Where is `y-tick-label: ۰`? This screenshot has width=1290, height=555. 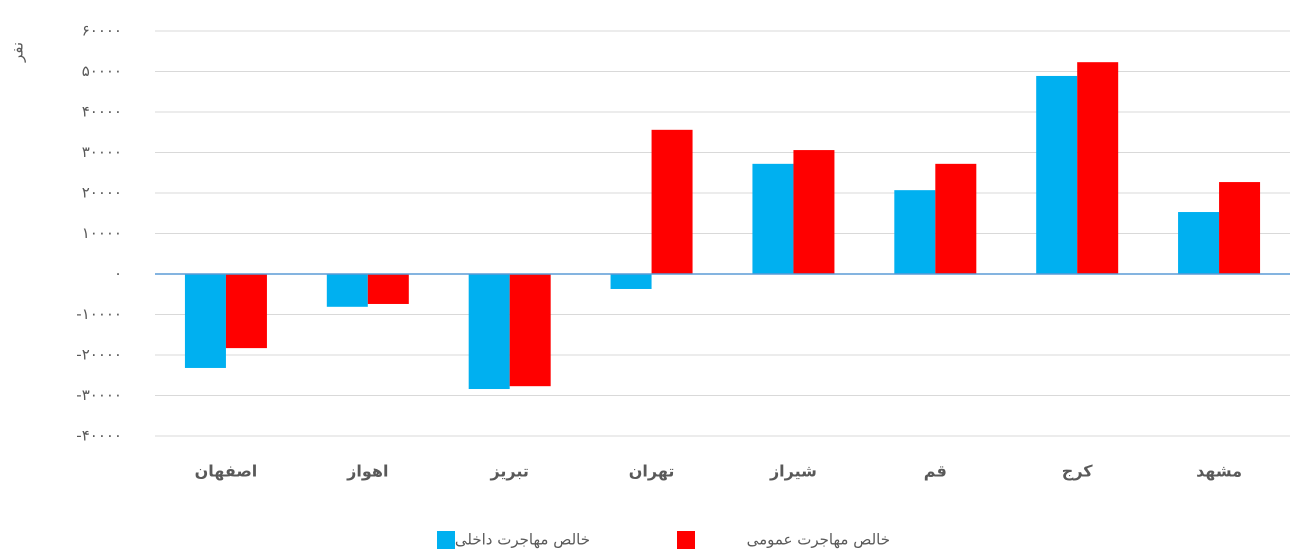
y-tick-label: ۰ is located at coordinates (118, 274).